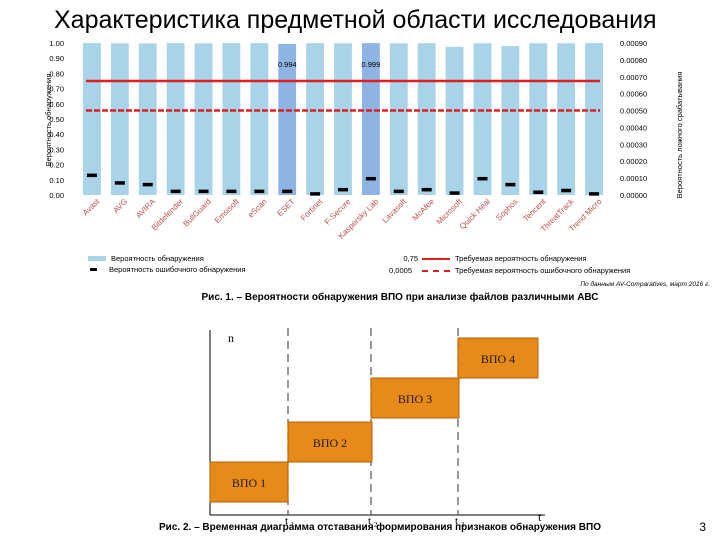 Image resolution: width=720 pixels, height=540 pixels. I want to click on y-tick-label: 0.70, so click(56, 89).